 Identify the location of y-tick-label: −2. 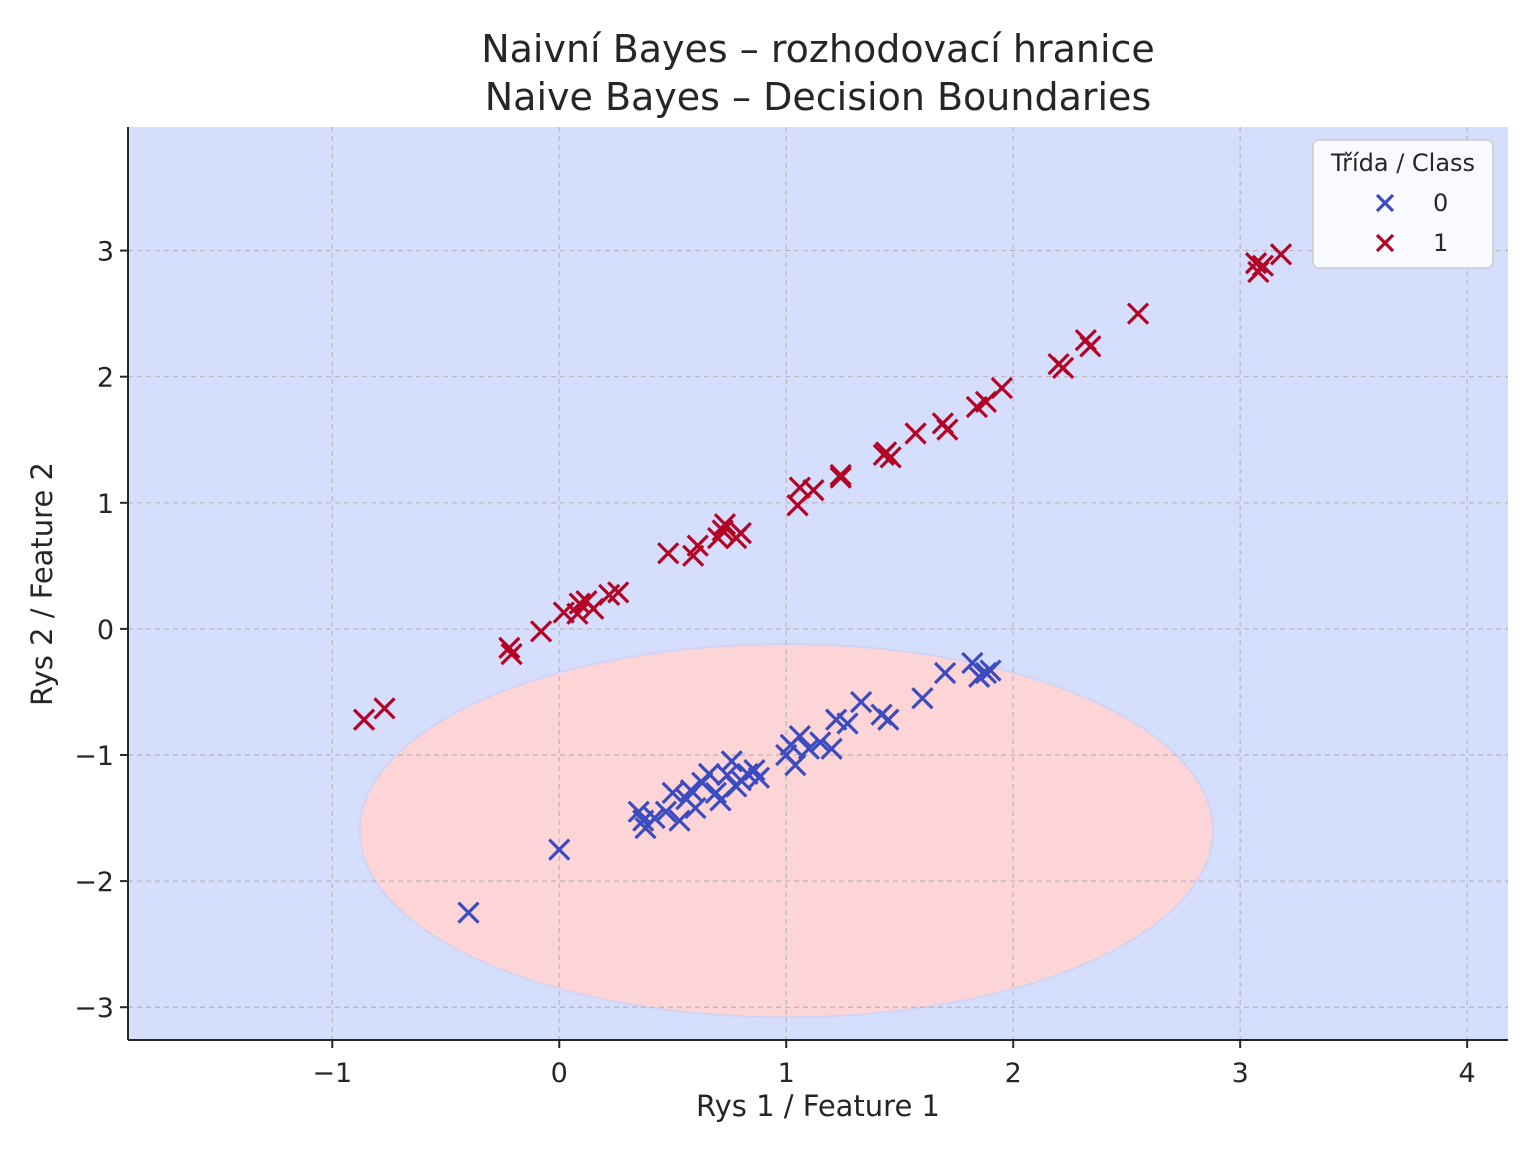
(94, 882).